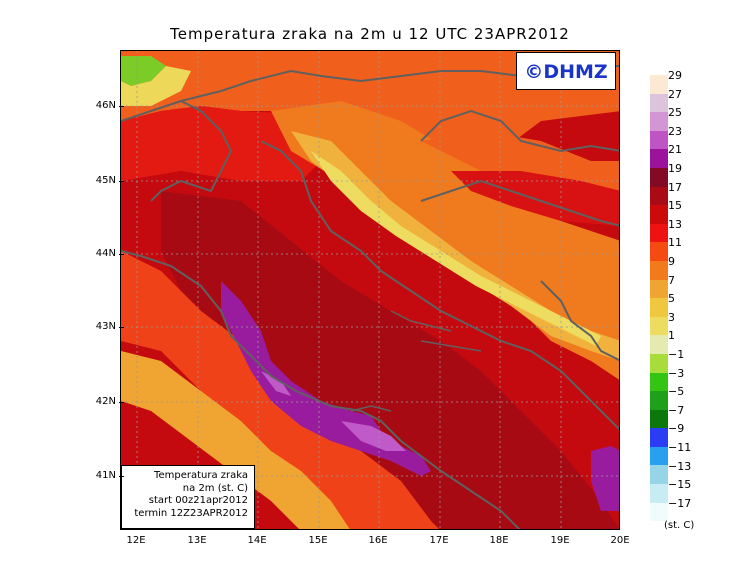  I want to click on legend-unit: (st. C), so click(679, 525).